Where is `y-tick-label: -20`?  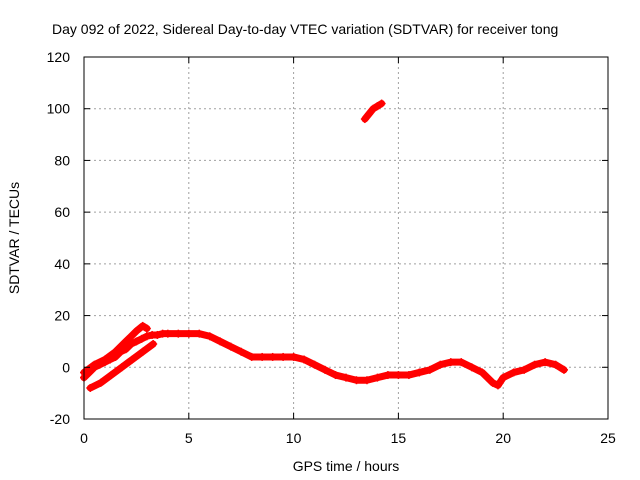 y-tick-label: -20 is located at coordinates (60, 419).